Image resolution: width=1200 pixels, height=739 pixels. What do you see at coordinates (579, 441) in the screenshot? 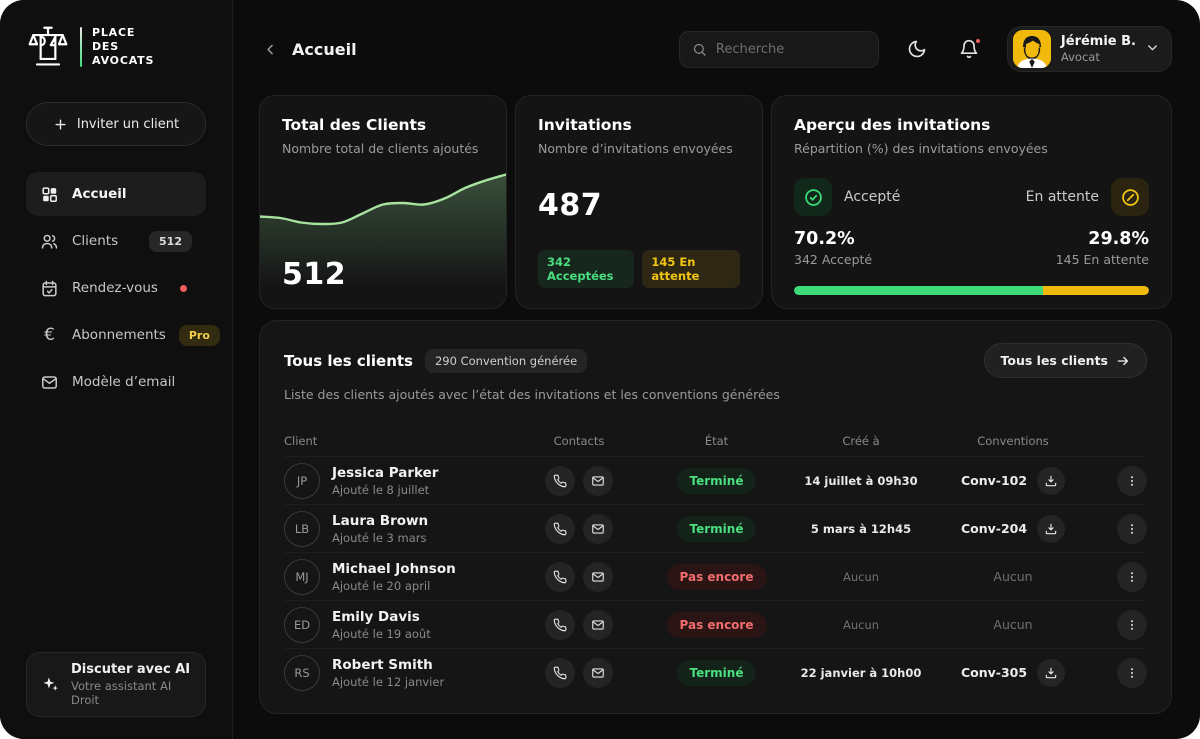
I see `column-header-contacts: Contacts` at bounding box center [579, 441].